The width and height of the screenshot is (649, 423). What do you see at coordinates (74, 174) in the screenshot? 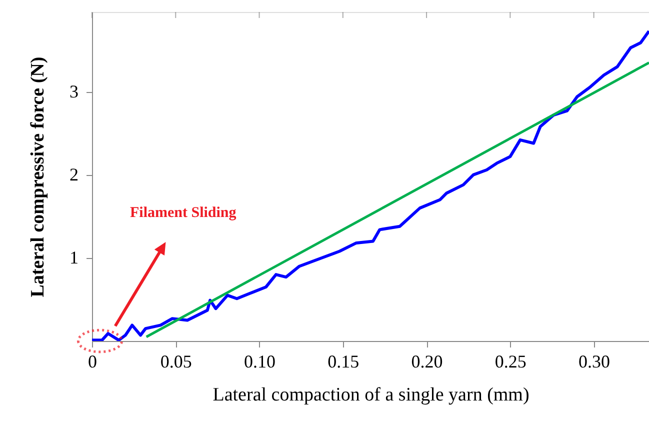
I see `y-tick-label: 2` at bounding box center [74, 174].